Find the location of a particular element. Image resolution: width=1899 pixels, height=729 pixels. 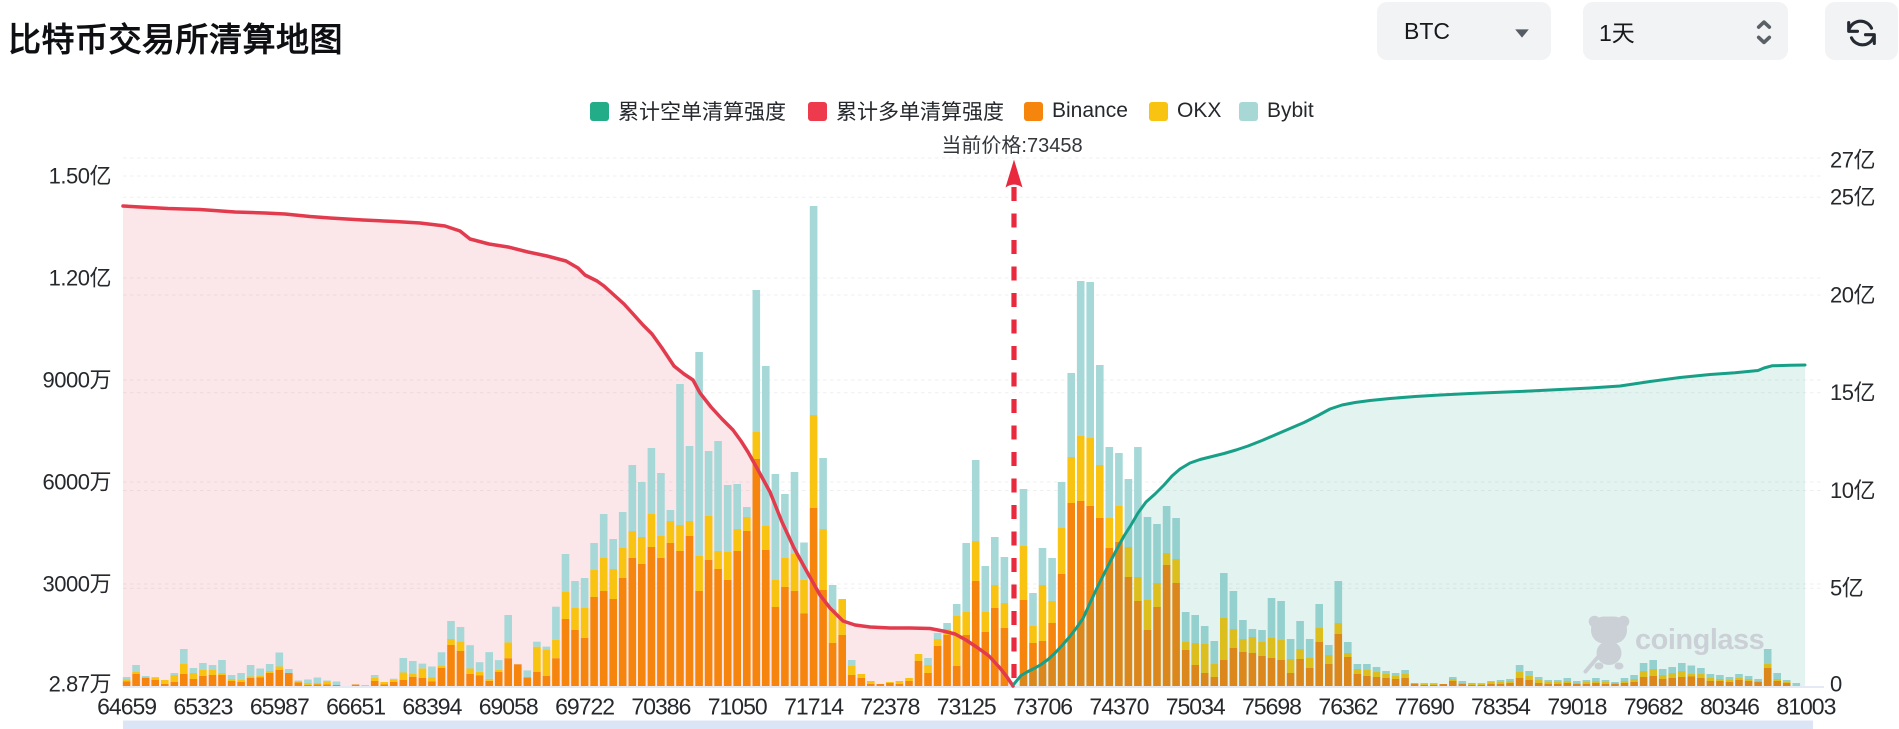

svg-text: 81003 is located at coordinates (1805, 707).